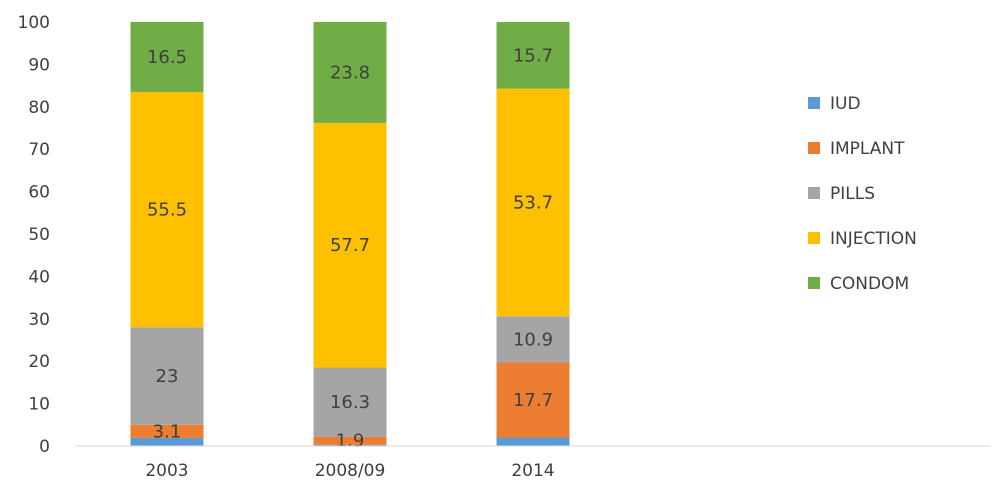  I want to click on data-label-implant: 3.1, so click(167, 431).